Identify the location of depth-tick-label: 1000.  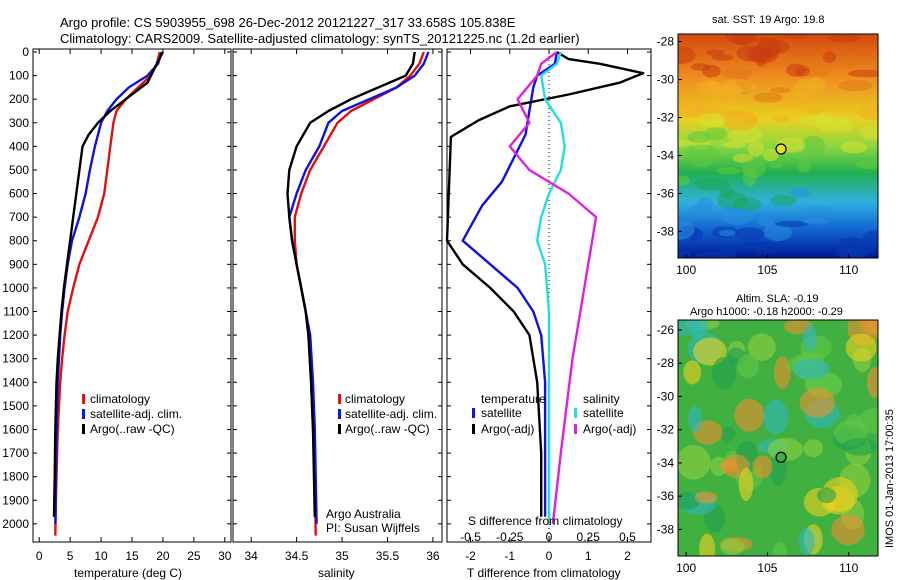
(15, 288).